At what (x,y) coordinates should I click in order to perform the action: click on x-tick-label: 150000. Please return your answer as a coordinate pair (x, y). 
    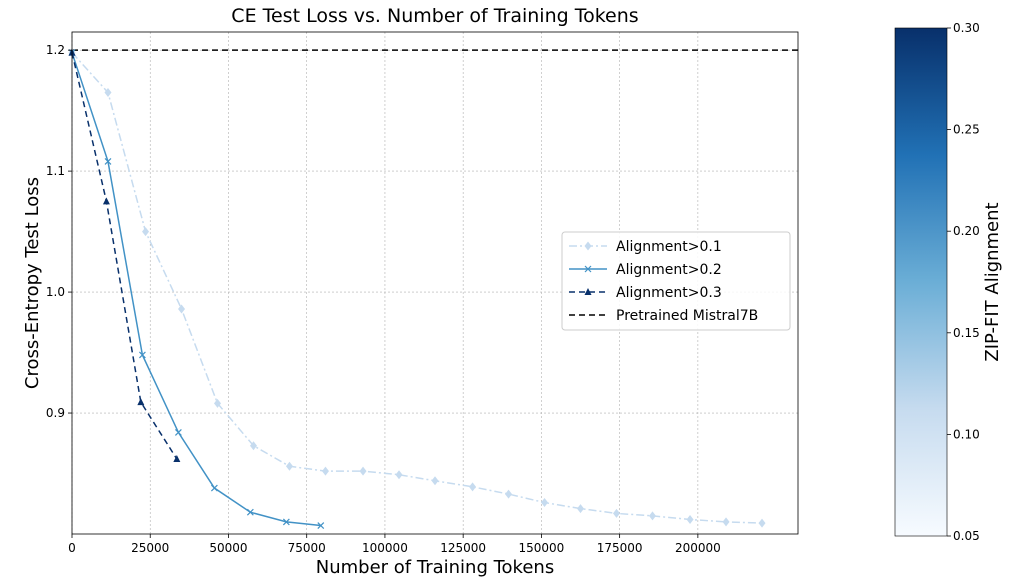
    Looking at the image, I should click on (541, 548).